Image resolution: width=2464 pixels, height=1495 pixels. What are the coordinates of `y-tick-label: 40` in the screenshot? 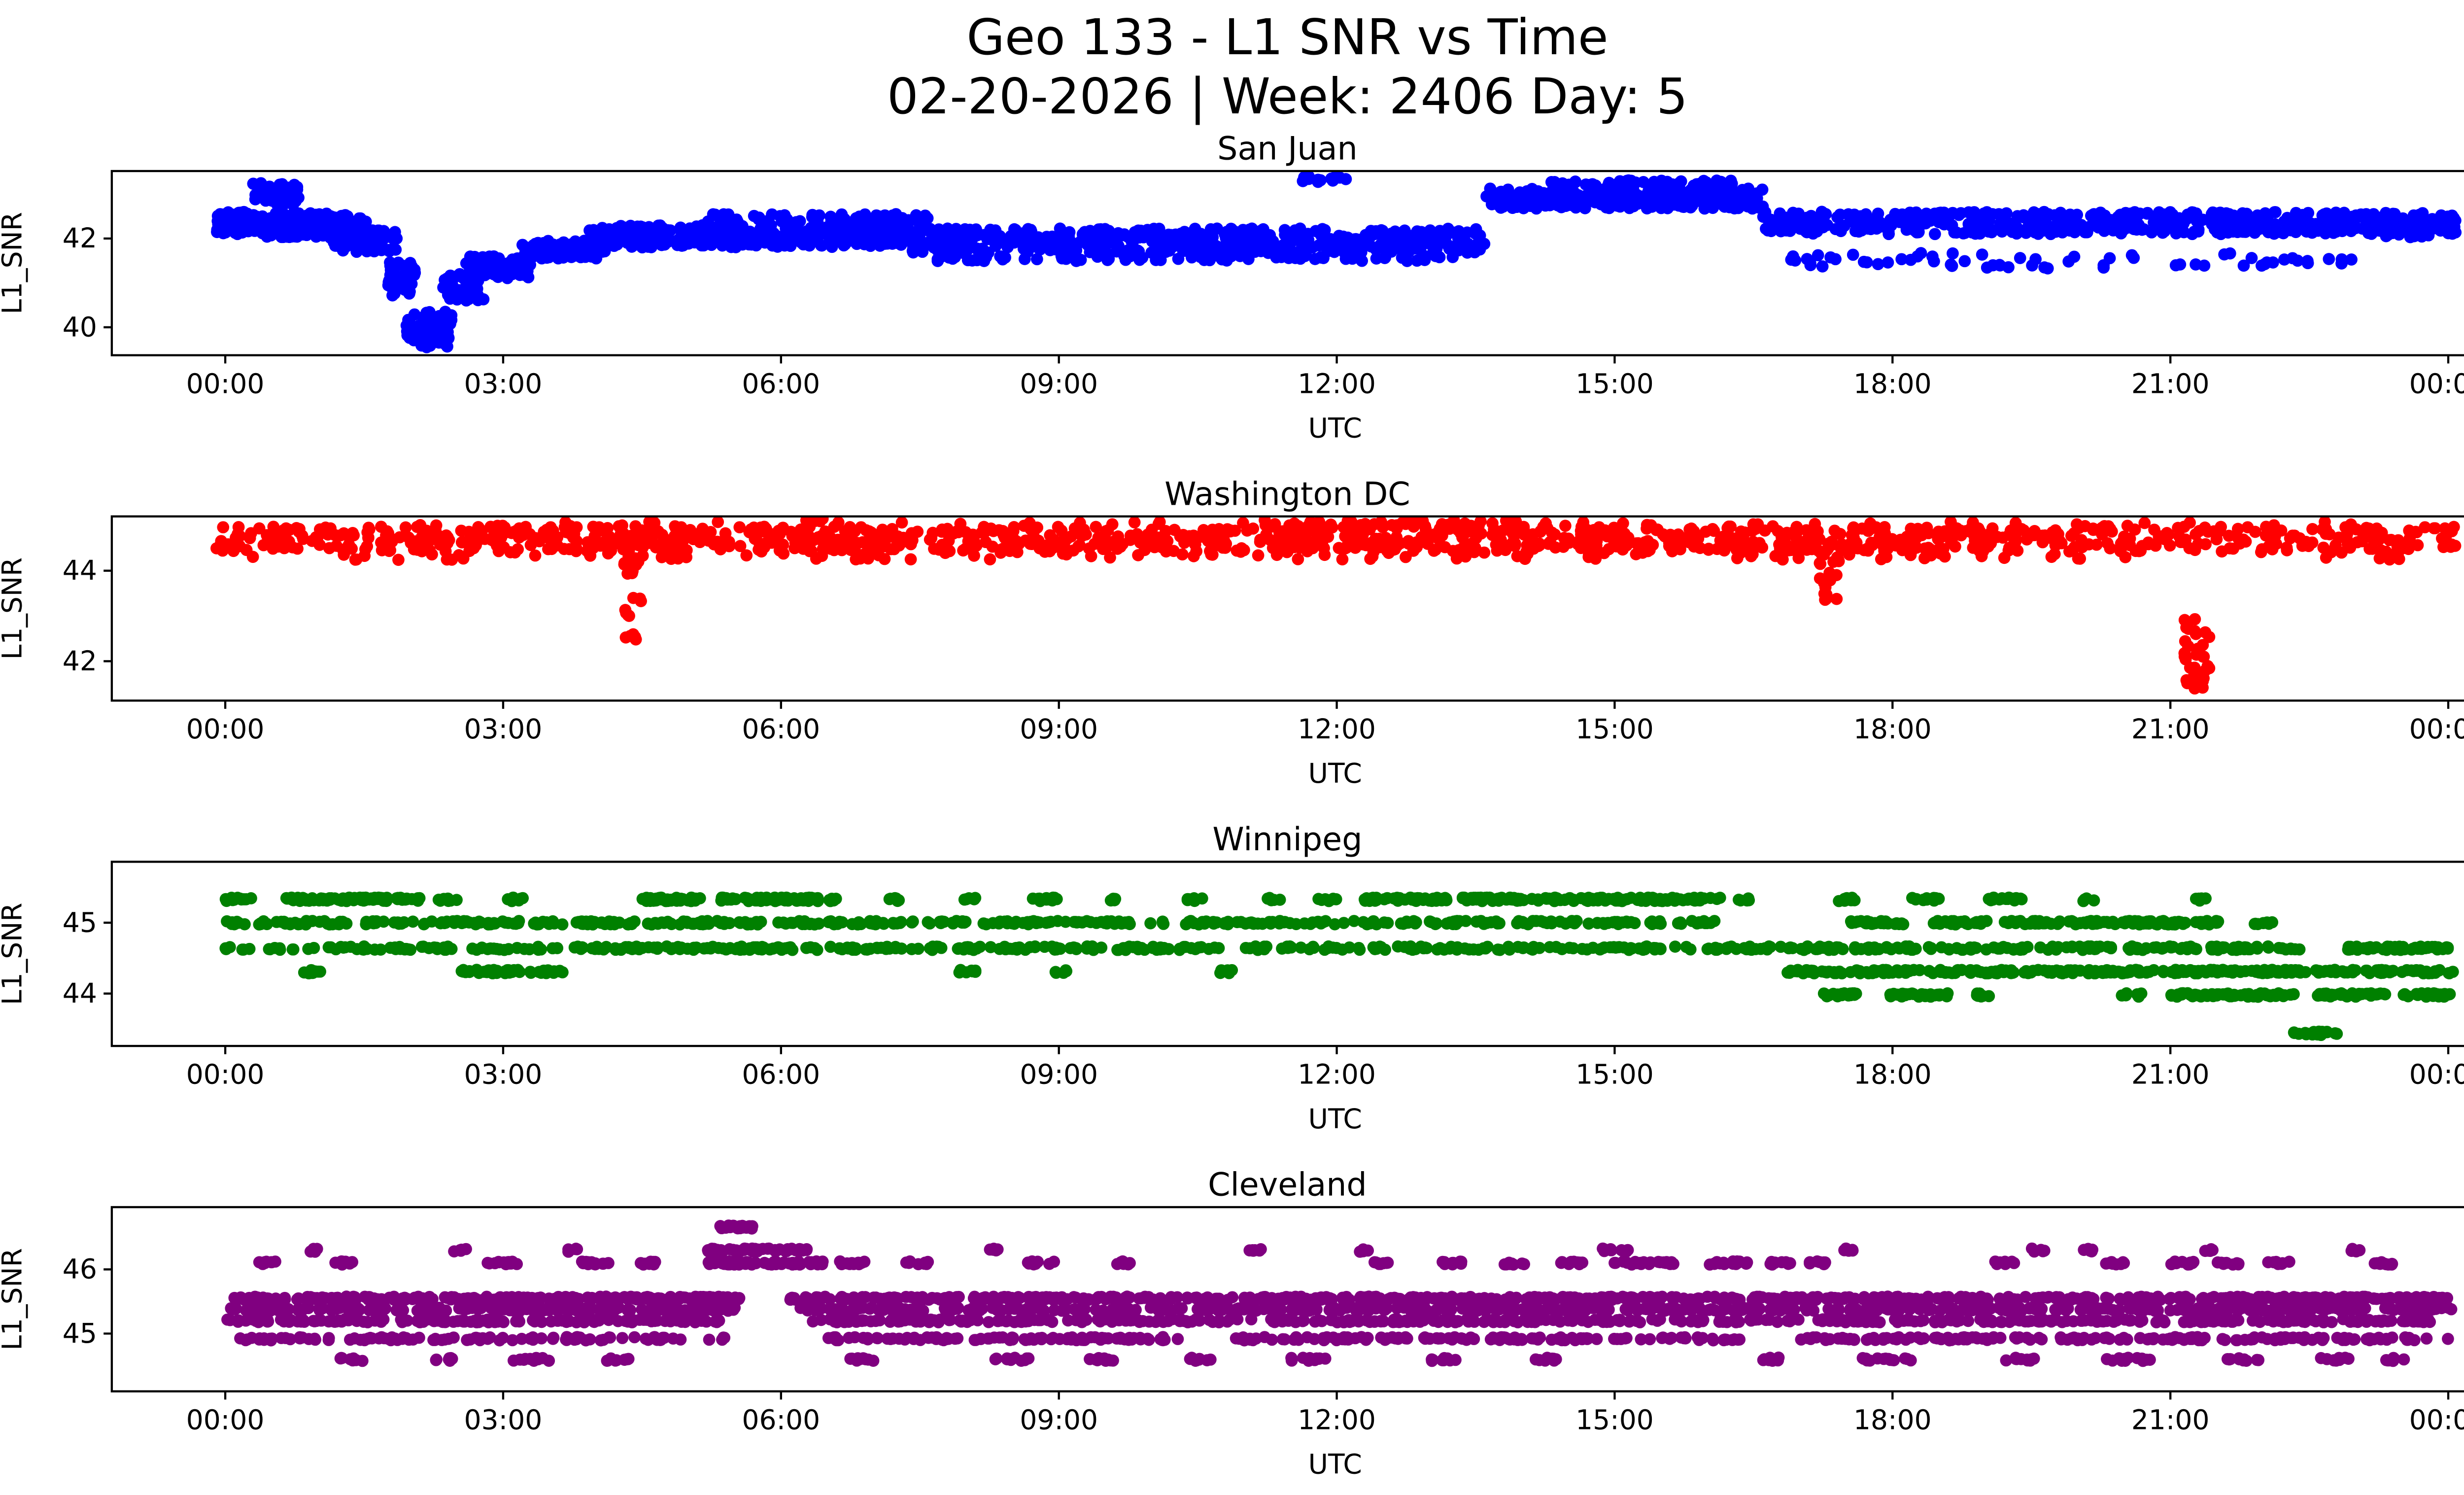 It's located at (80, 327).